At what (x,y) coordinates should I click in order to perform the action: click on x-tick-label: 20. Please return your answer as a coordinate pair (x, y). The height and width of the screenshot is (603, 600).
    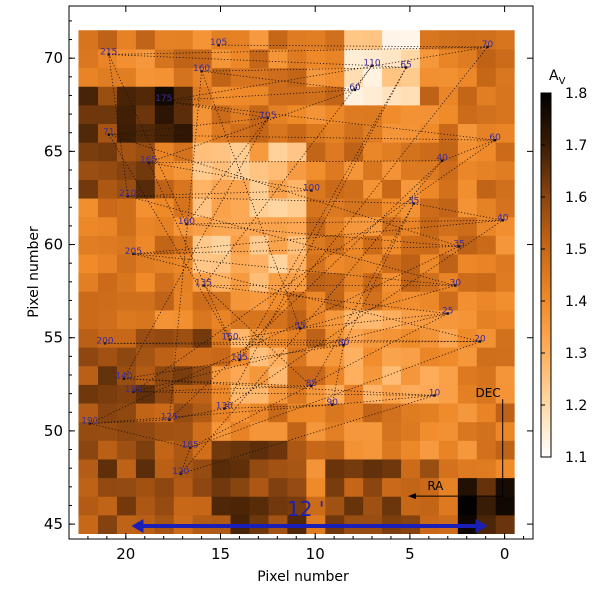
    Looking at the image, I should click on (125, 554).